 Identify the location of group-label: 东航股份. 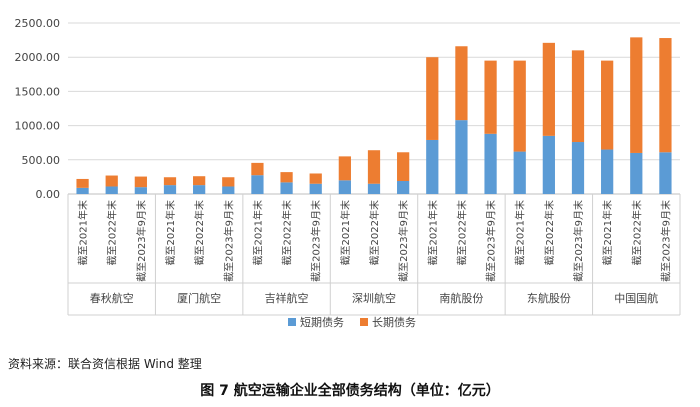
(549, 298).